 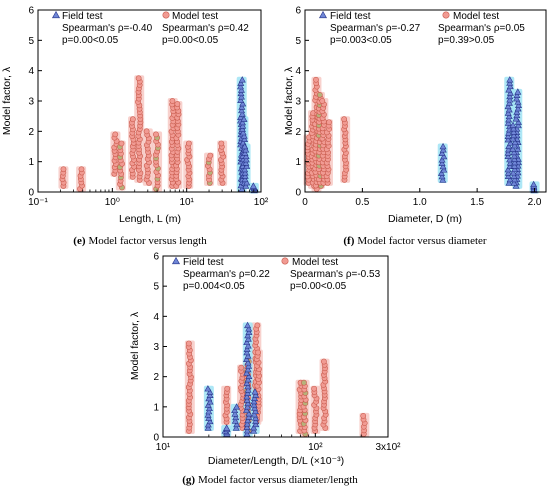 I want to click on x-tick-label: 10⁻¹, so click(x=38, y=202).